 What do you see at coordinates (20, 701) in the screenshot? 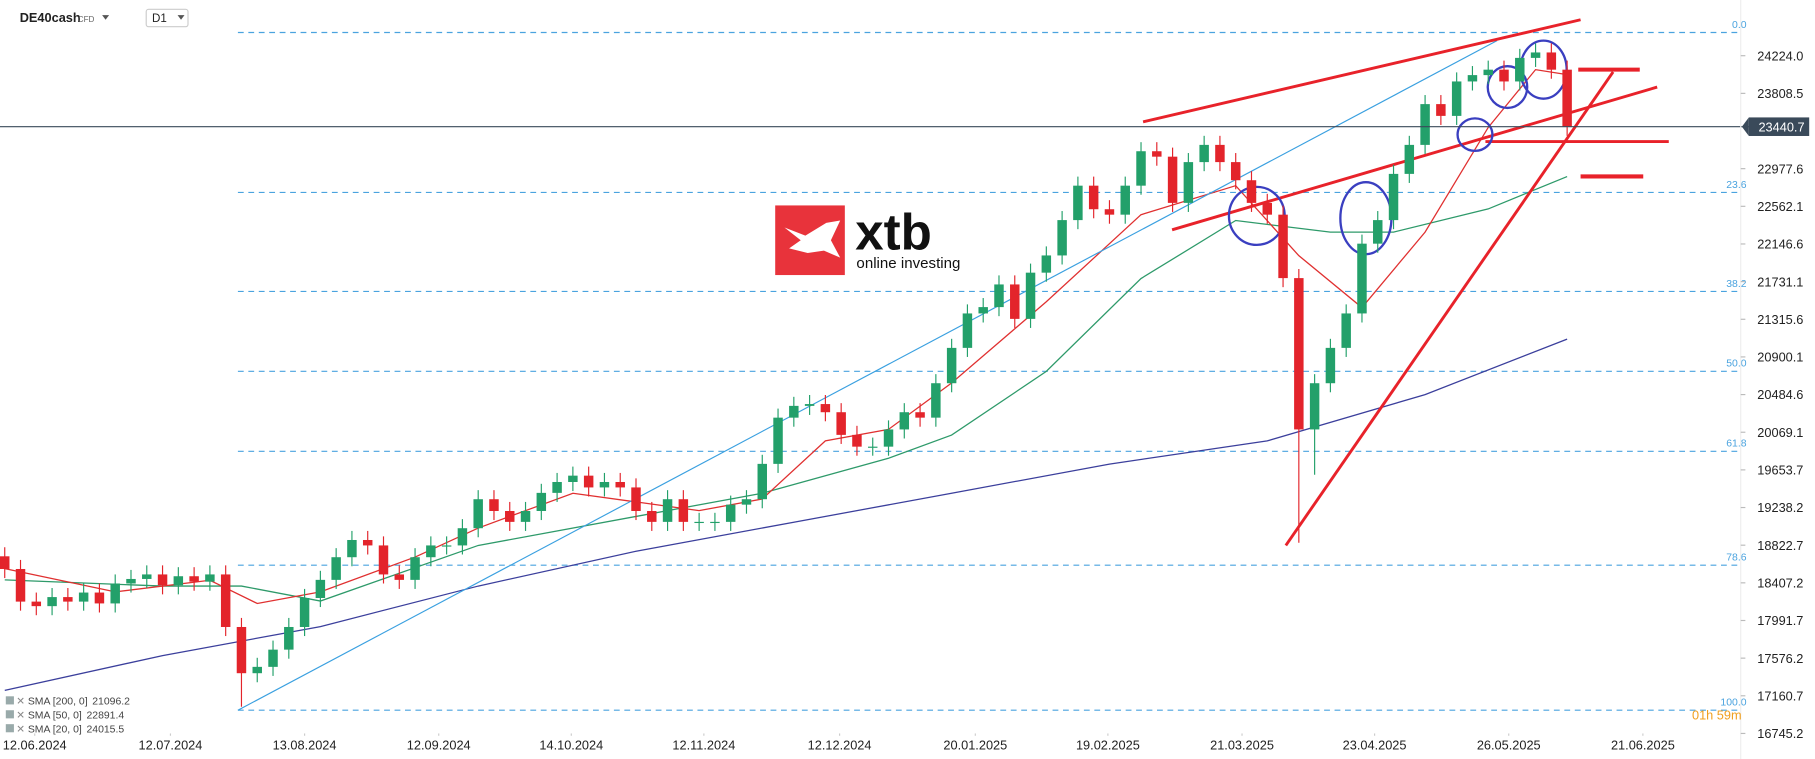
I see `legend-close: ✕` at bounding box center [20, 701].